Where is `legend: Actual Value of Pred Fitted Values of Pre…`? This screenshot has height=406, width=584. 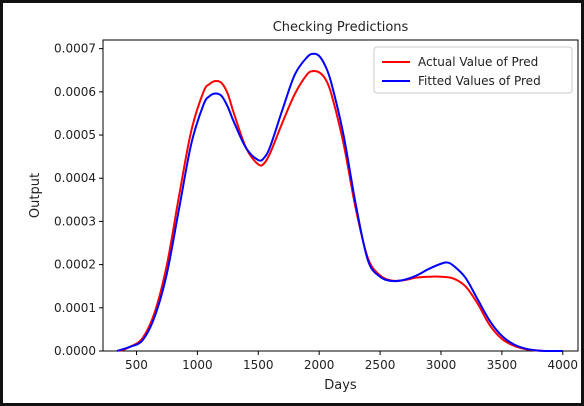
legend: Actual Value of Pred Fitted Values of Pre… is located at coordinates (473, 70).